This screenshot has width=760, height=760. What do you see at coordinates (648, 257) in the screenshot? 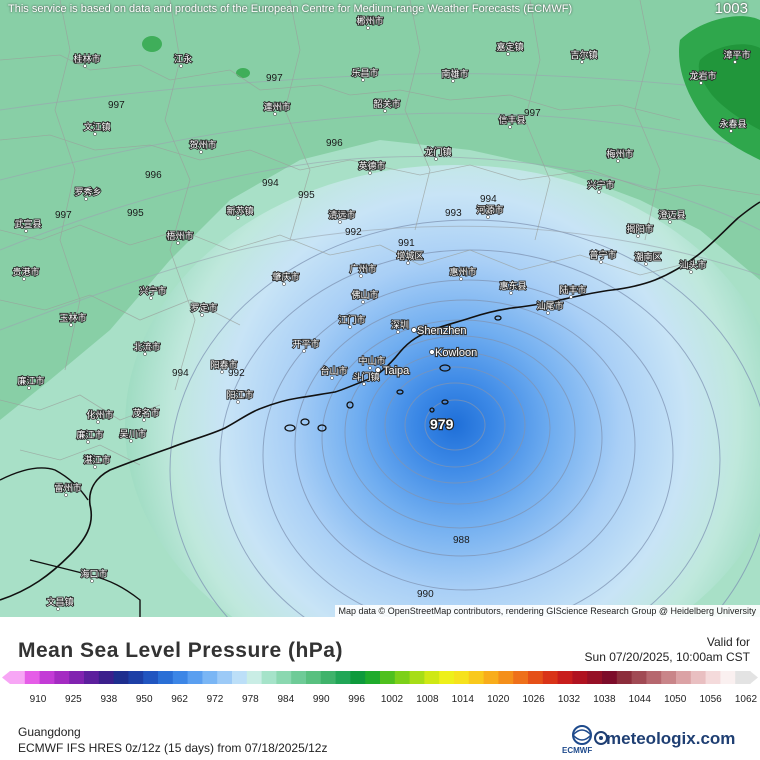
I see `town-label: 潮南区` at bounding box center [648, 257].